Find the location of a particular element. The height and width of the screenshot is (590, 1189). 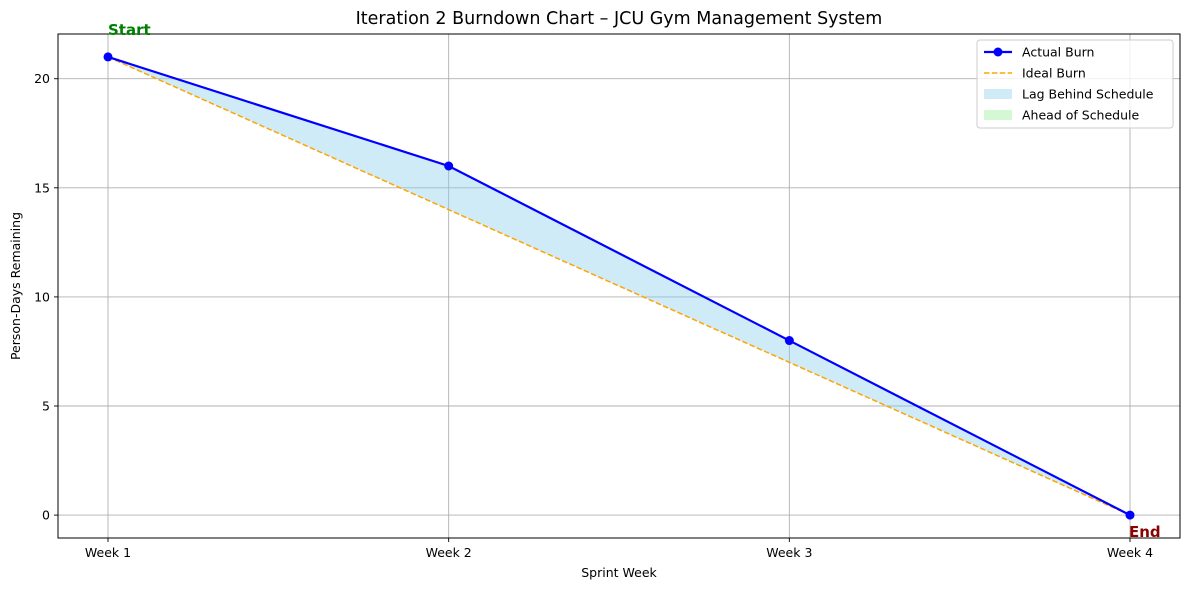

legend-actual-label: Actual Burn is located at coordinates (1058, 52).